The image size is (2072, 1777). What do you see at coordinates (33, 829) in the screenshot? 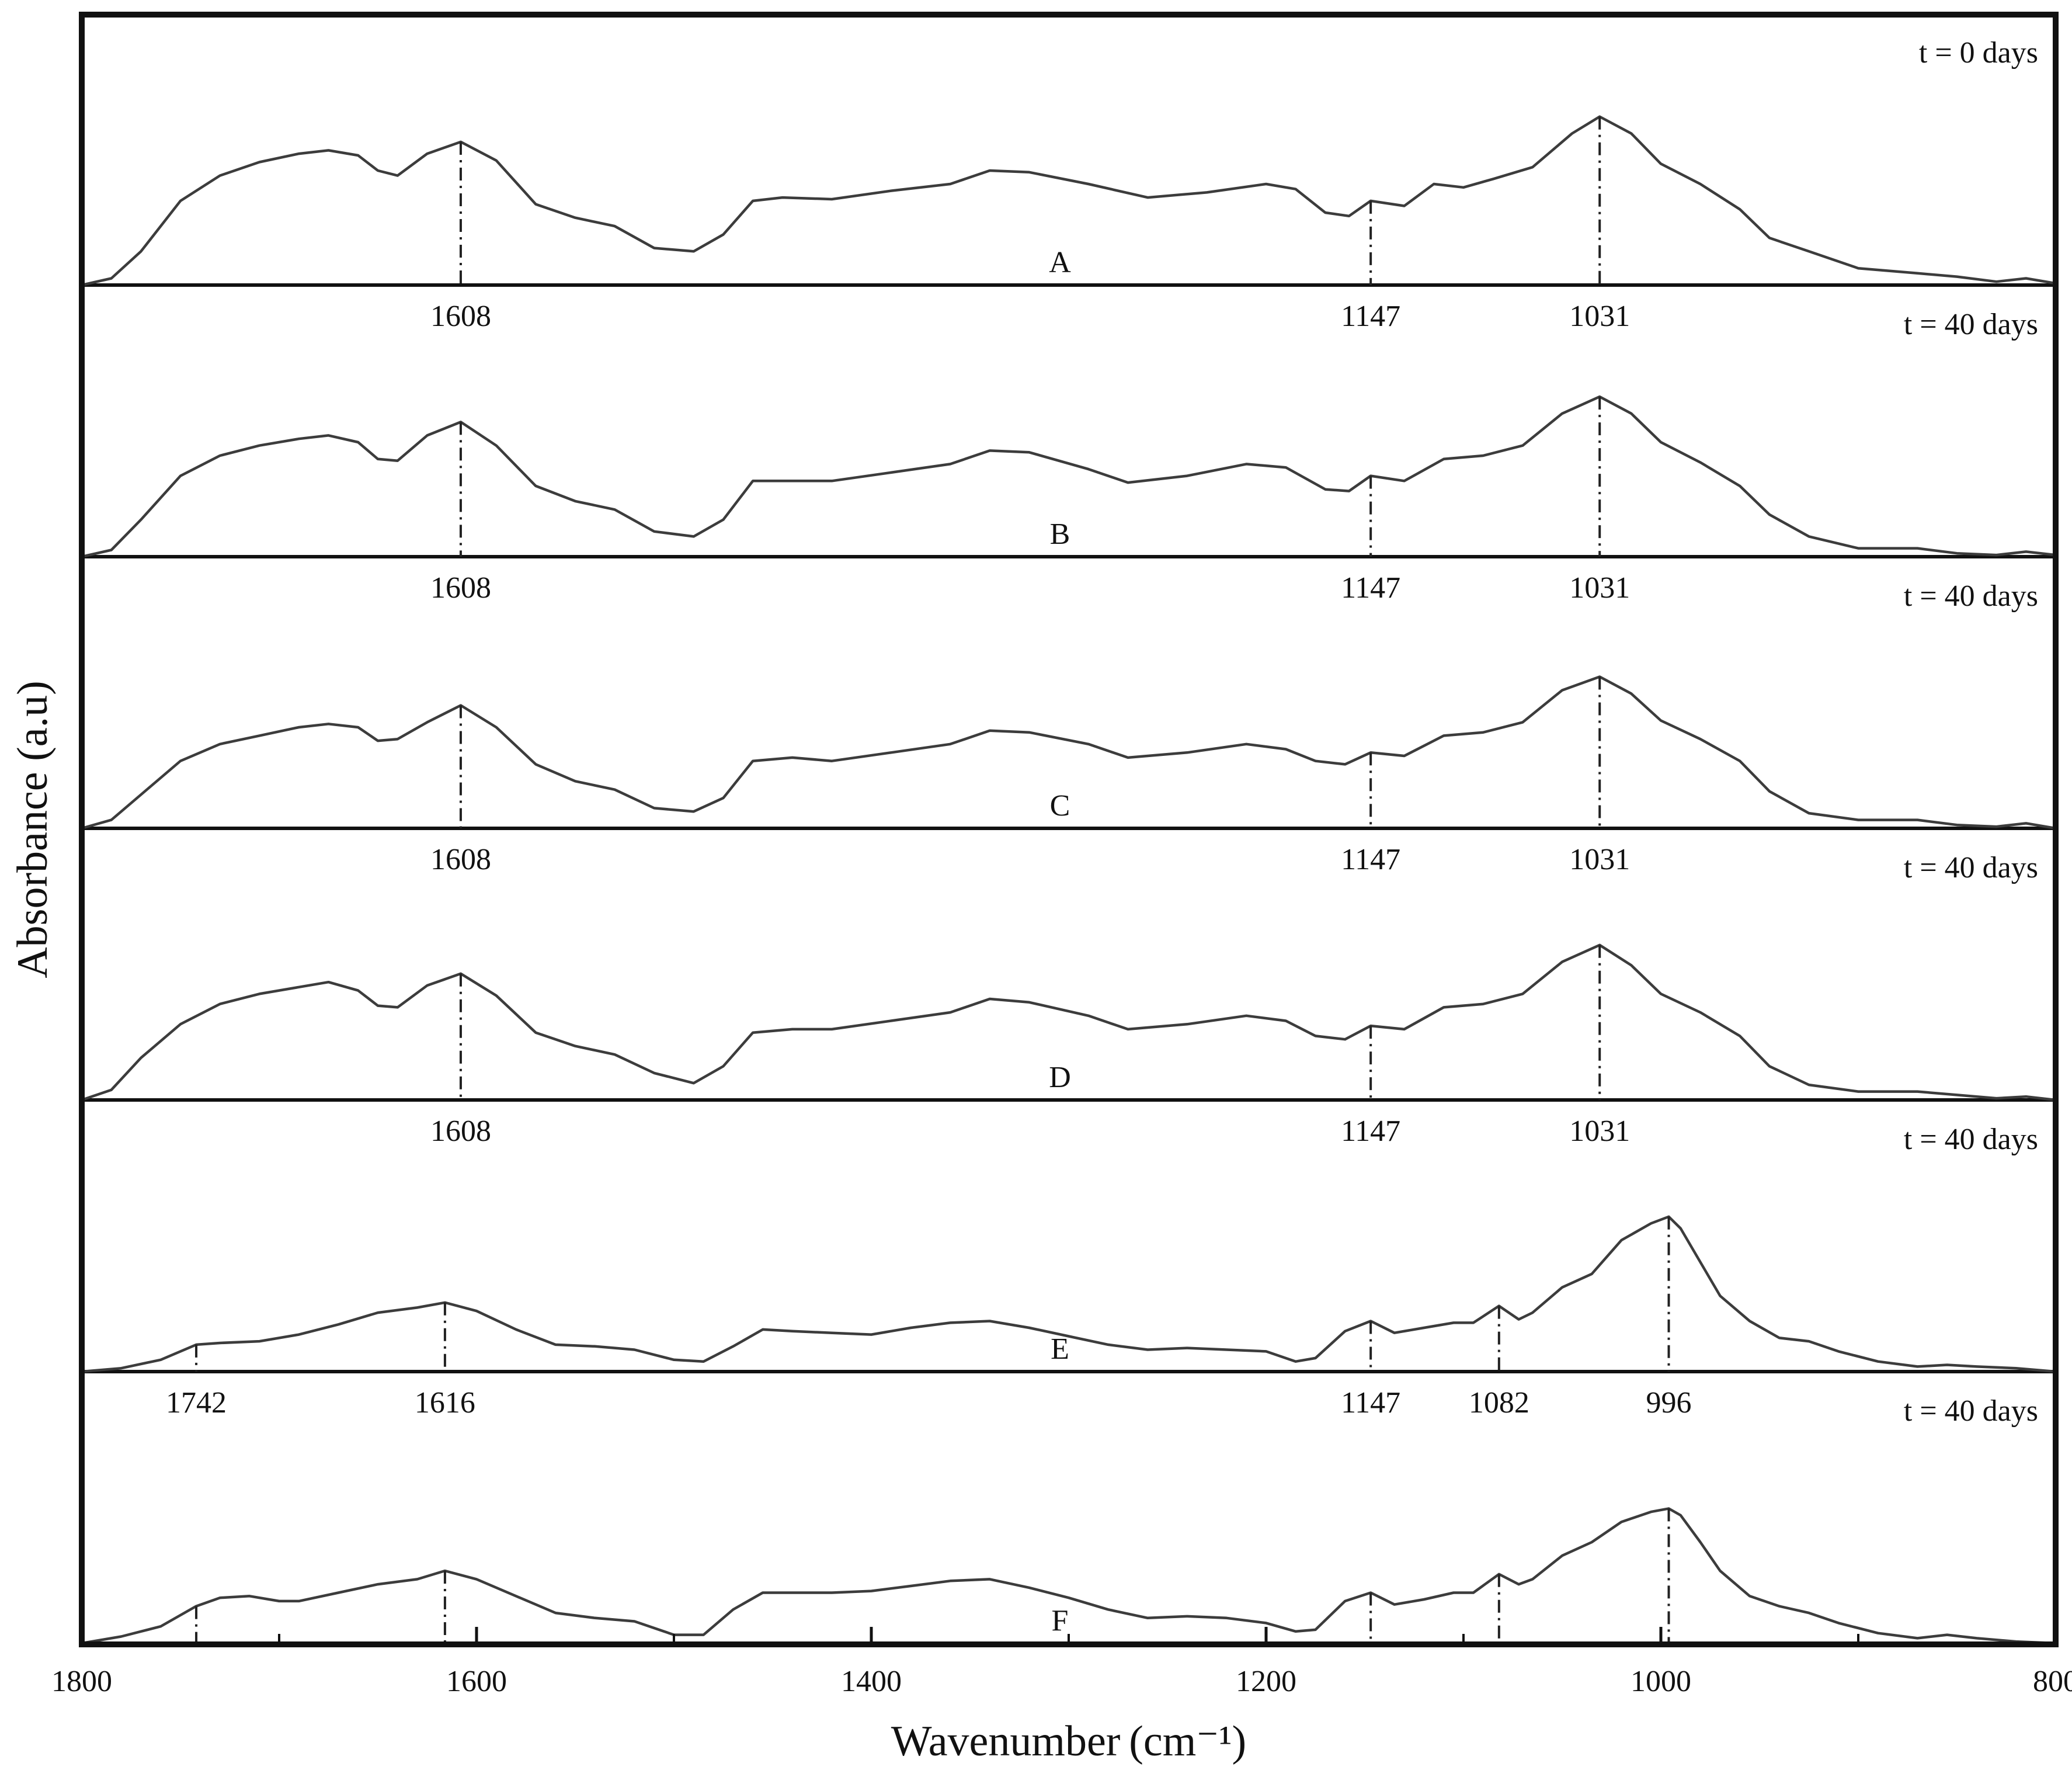
I see `y-axis-label: Absorbance (a.u)` at bounding box center [33, 829].